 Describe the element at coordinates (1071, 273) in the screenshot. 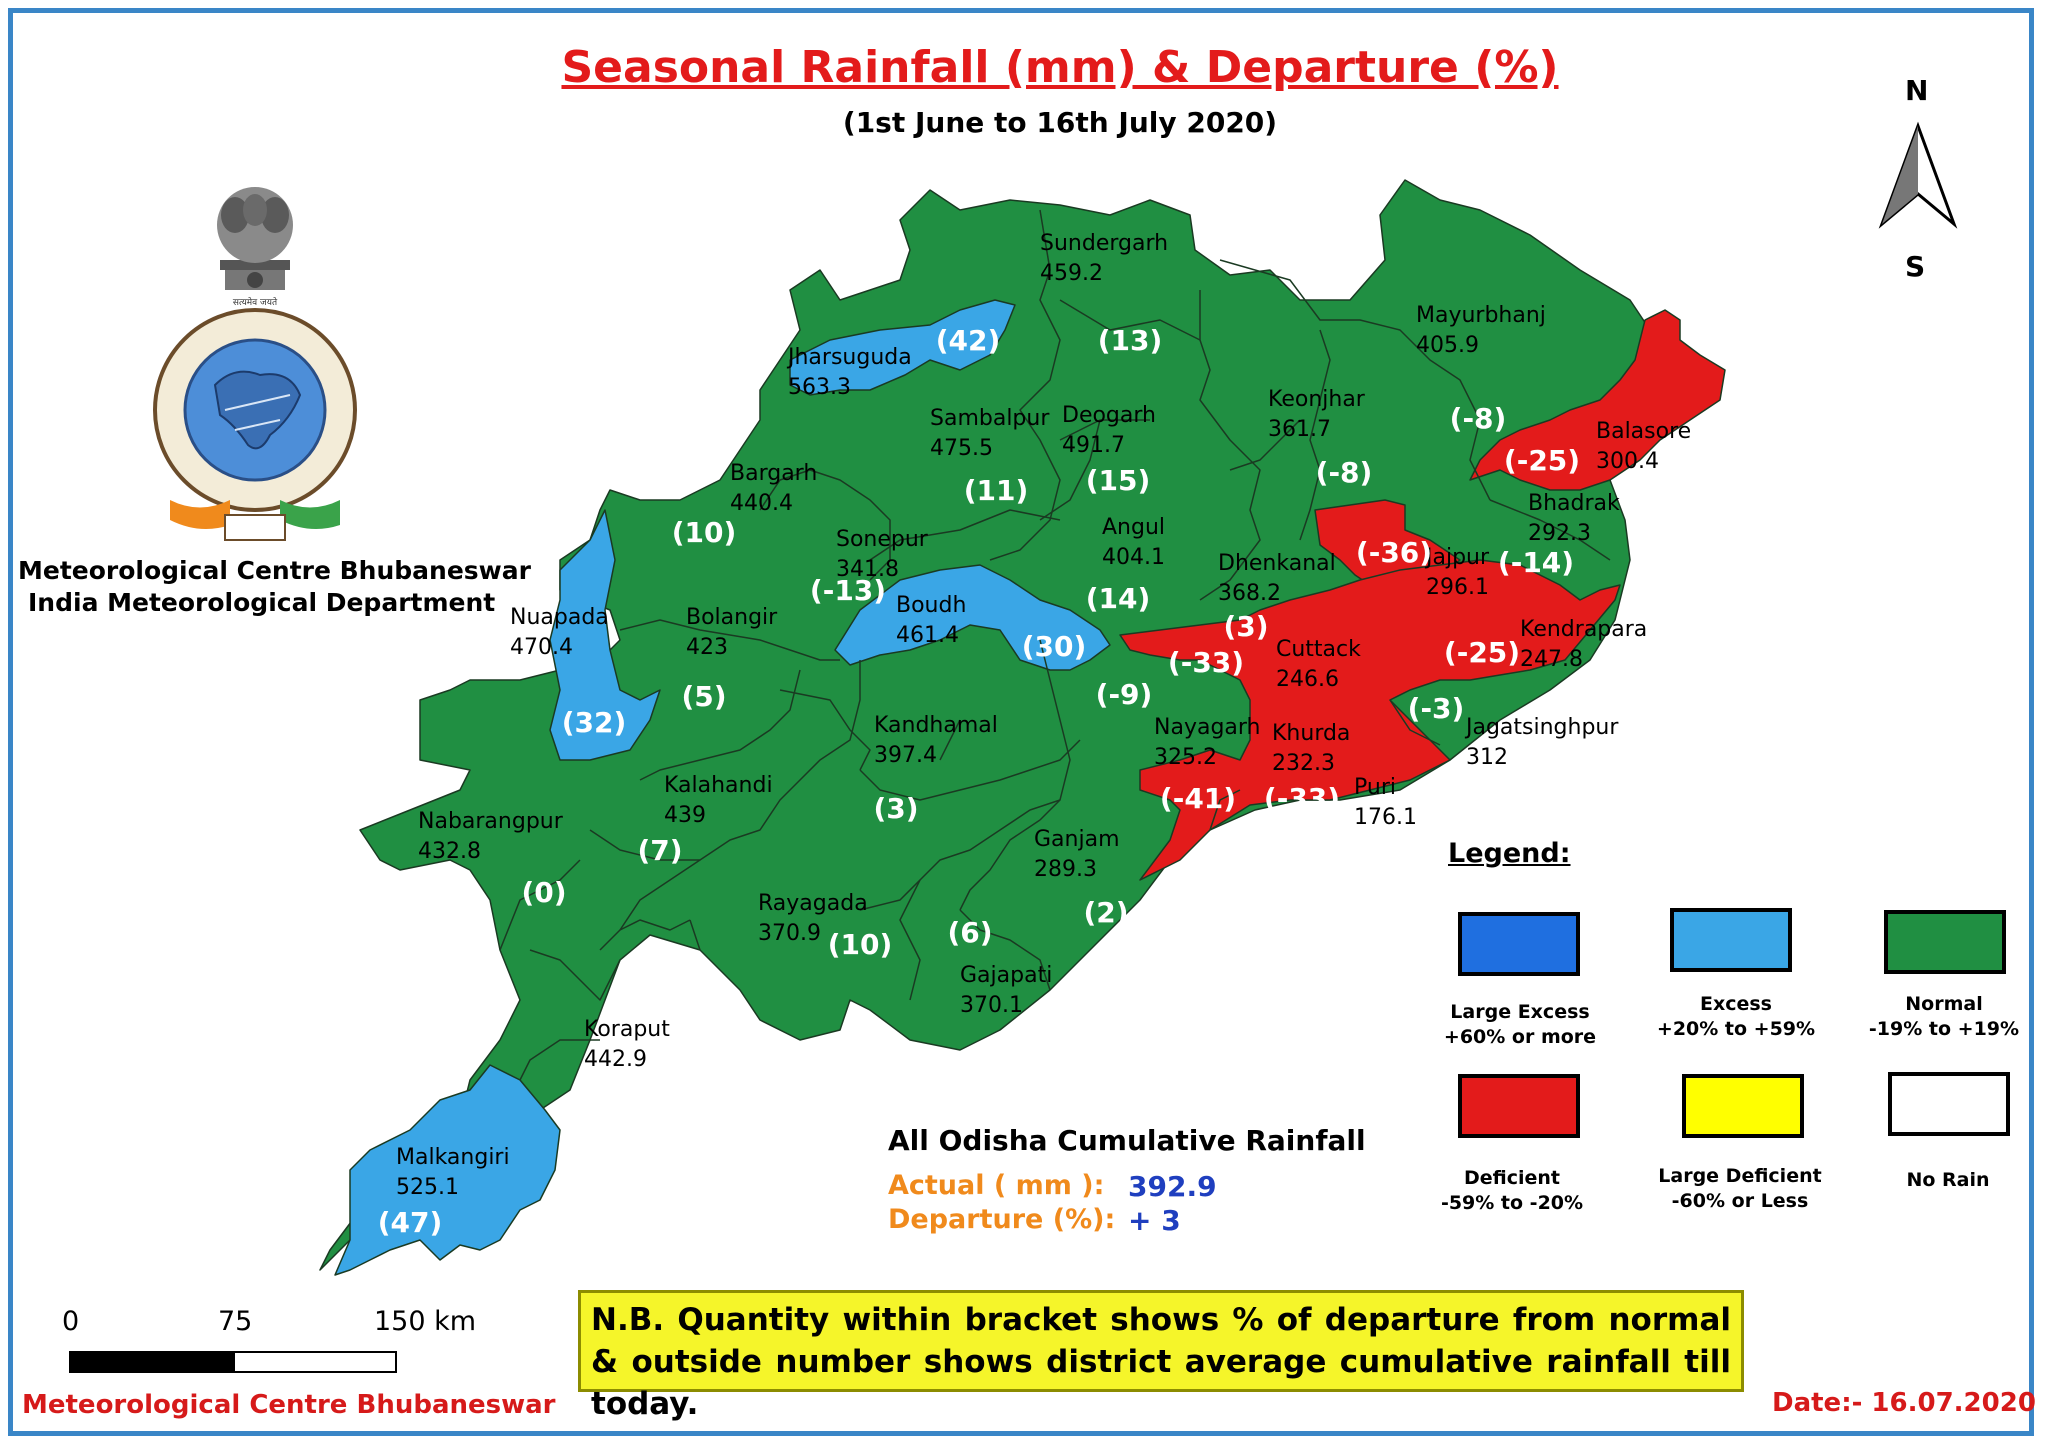

I see `district-rainfall-sundergarh: 459.2` at that location.